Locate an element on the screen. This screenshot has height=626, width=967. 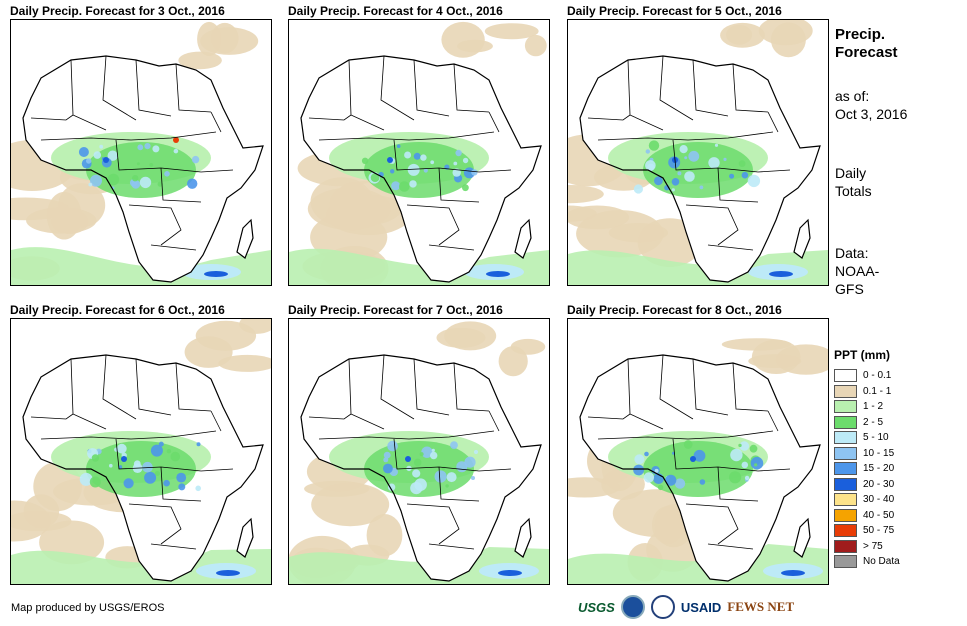
legend-item: 5 - 10 is located at coordinates (867, 438).